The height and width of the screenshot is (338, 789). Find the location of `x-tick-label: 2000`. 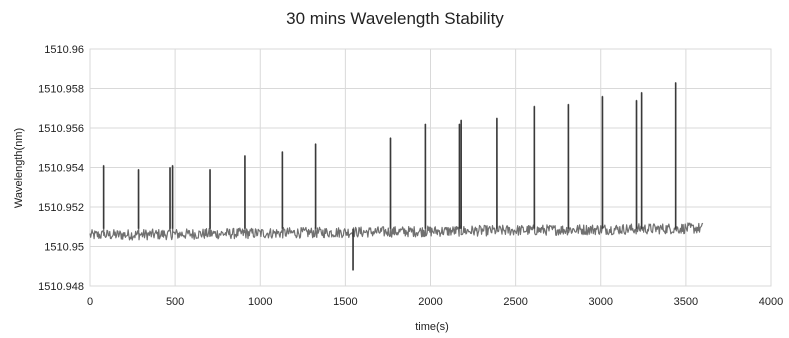

x-tick-label: 2000 is located at coordinates (430, 302).